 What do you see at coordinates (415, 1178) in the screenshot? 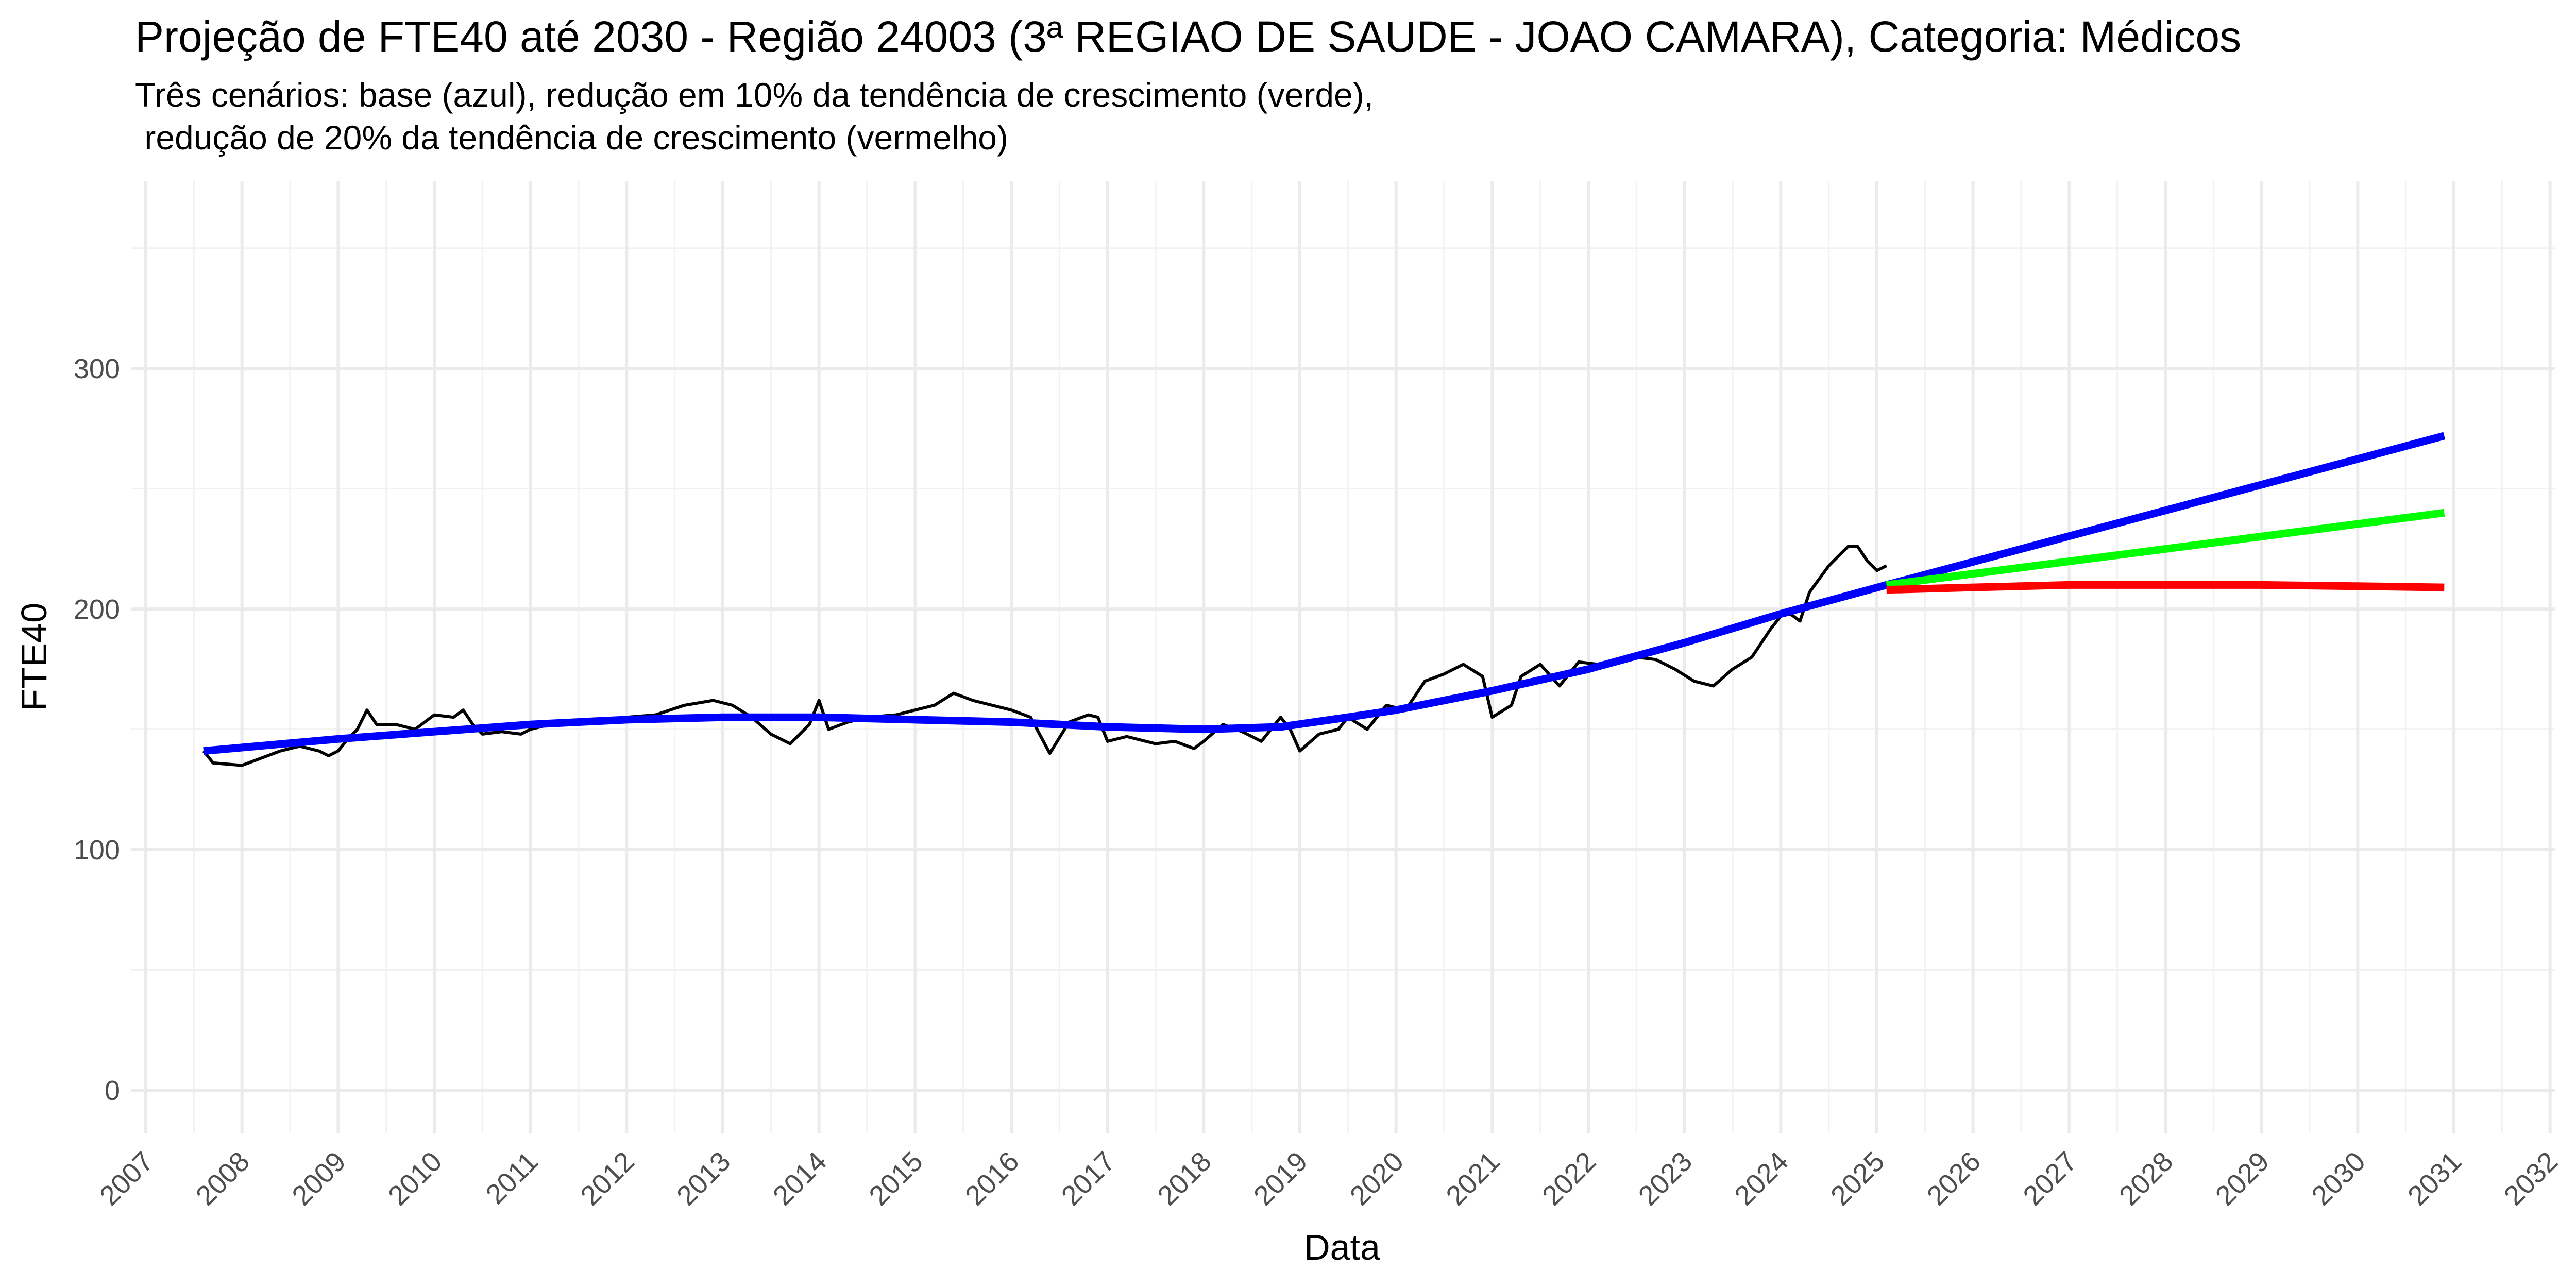
I see `x-tick-label: 2010` at bounding box center [415, 1178].